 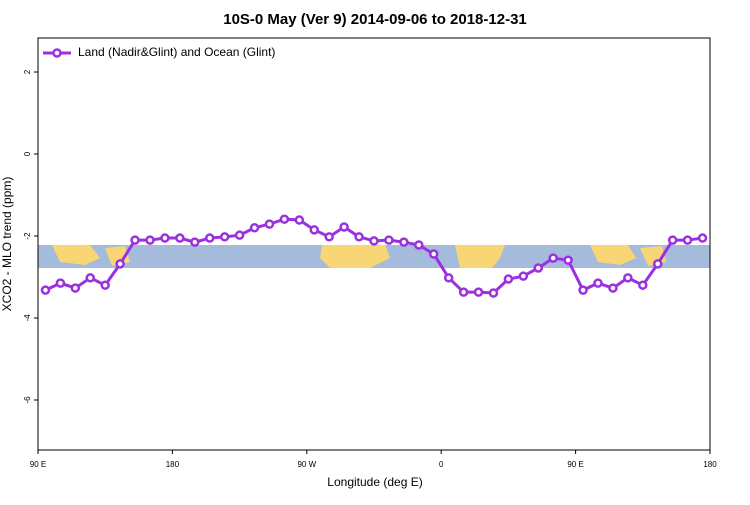 I want to click on y-tick-label: 2, so click(x=27, y=71).